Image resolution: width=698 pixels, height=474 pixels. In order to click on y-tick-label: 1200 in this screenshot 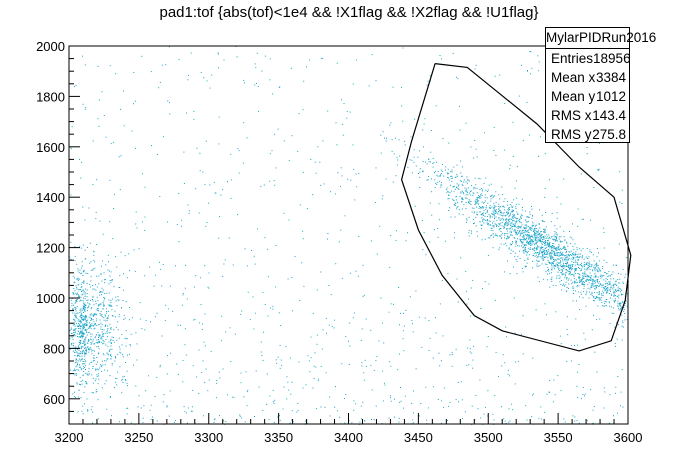, I will do `click(50, 248)`.